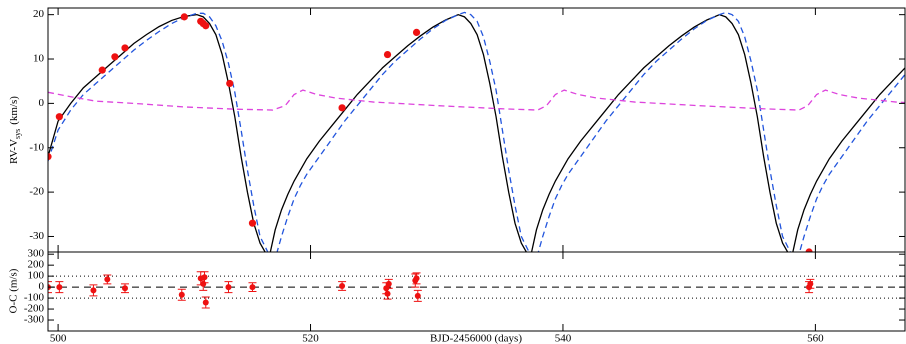 Image resolution: width=906 pixels, height=344 pixels. What do you see at coordinates (58, 338) in the screenshot?
I see `x-tick-label: 500` at bounding box center [58, 338].